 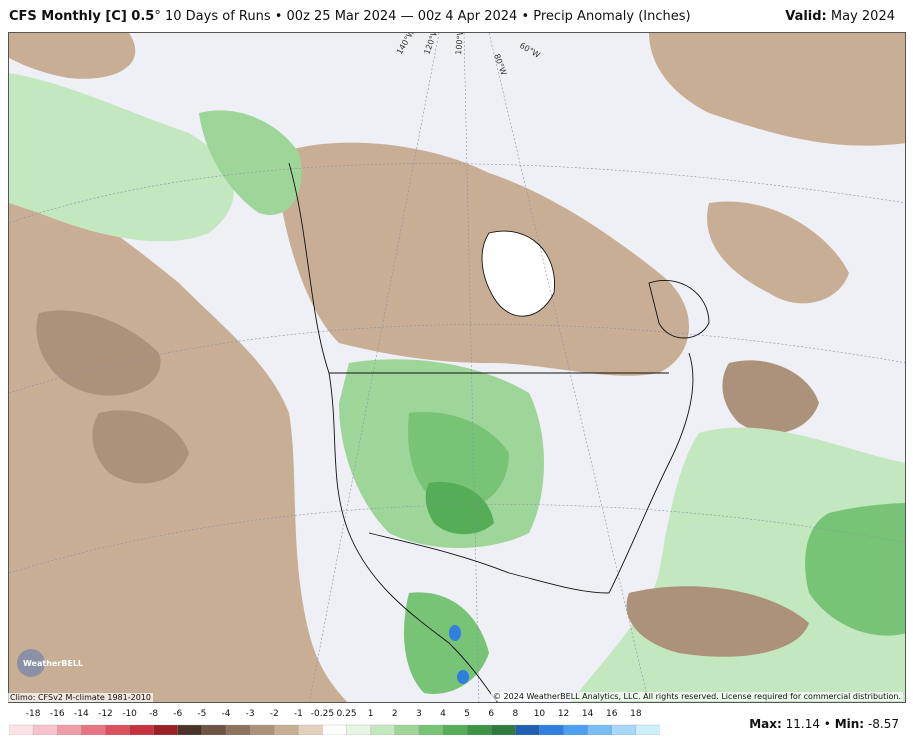 I want to click on caribbean-dry, so click(x=717, y=621).